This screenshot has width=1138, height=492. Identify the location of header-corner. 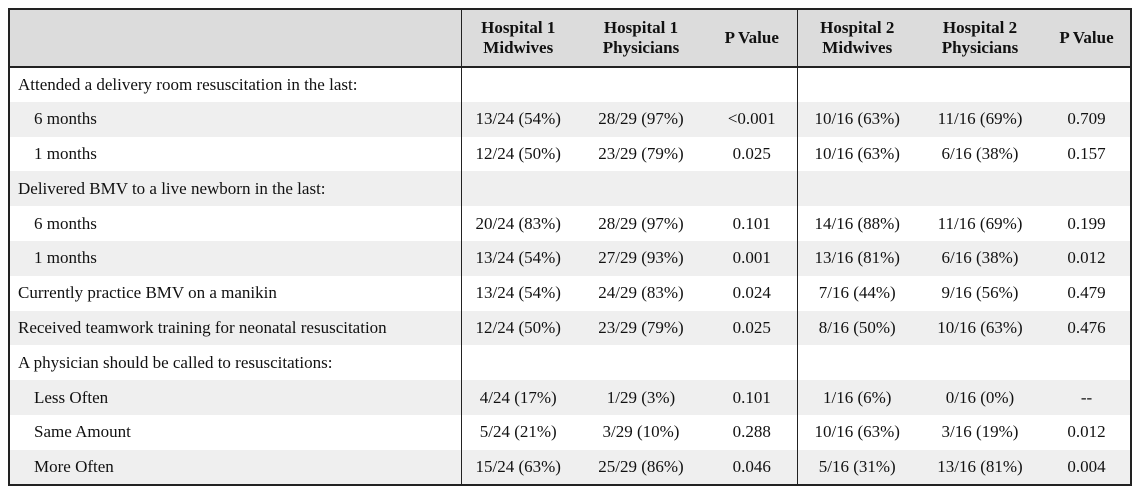
(235, 38).